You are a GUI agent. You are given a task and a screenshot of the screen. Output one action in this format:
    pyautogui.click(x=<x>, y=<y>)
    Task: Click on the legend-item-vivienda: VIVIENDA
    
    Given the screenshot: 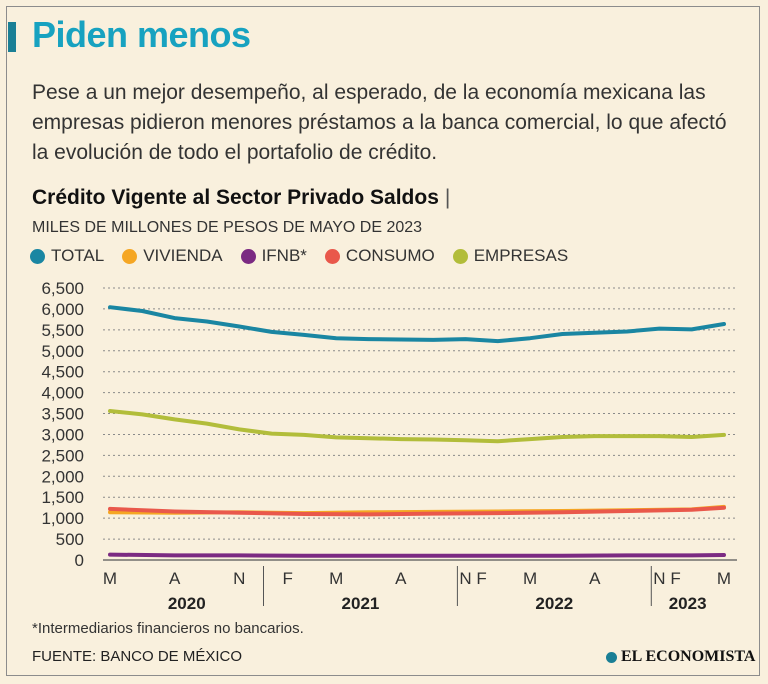 What is the action you would take?
    pyautogui.click(x=172, y=256)
    